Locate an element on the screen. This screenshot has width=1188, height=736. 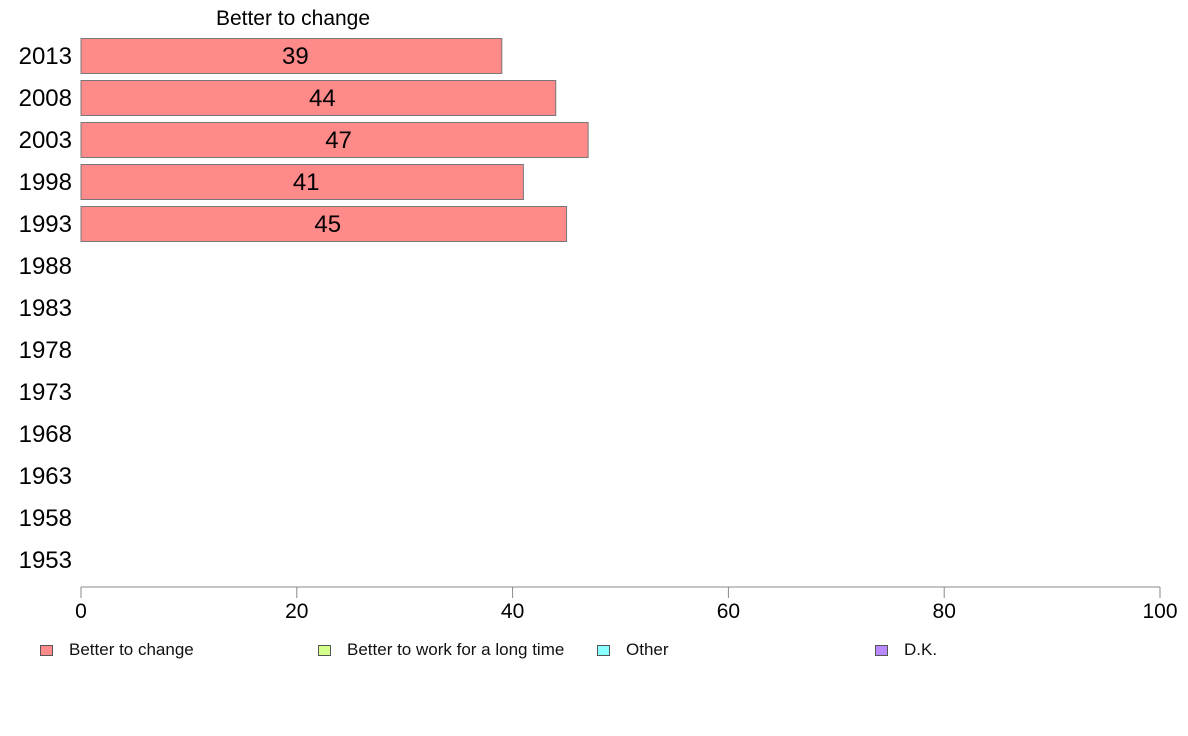
x-tick-label-100: 100 is located at coordinates (1159, 611).